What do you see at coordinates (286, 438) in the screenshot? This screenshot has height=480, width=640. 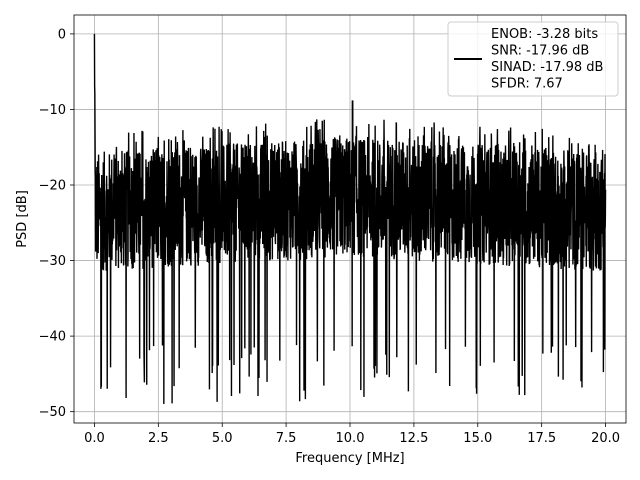 I see `x-tick-label: 7.5` at bounding box center [286, 438].